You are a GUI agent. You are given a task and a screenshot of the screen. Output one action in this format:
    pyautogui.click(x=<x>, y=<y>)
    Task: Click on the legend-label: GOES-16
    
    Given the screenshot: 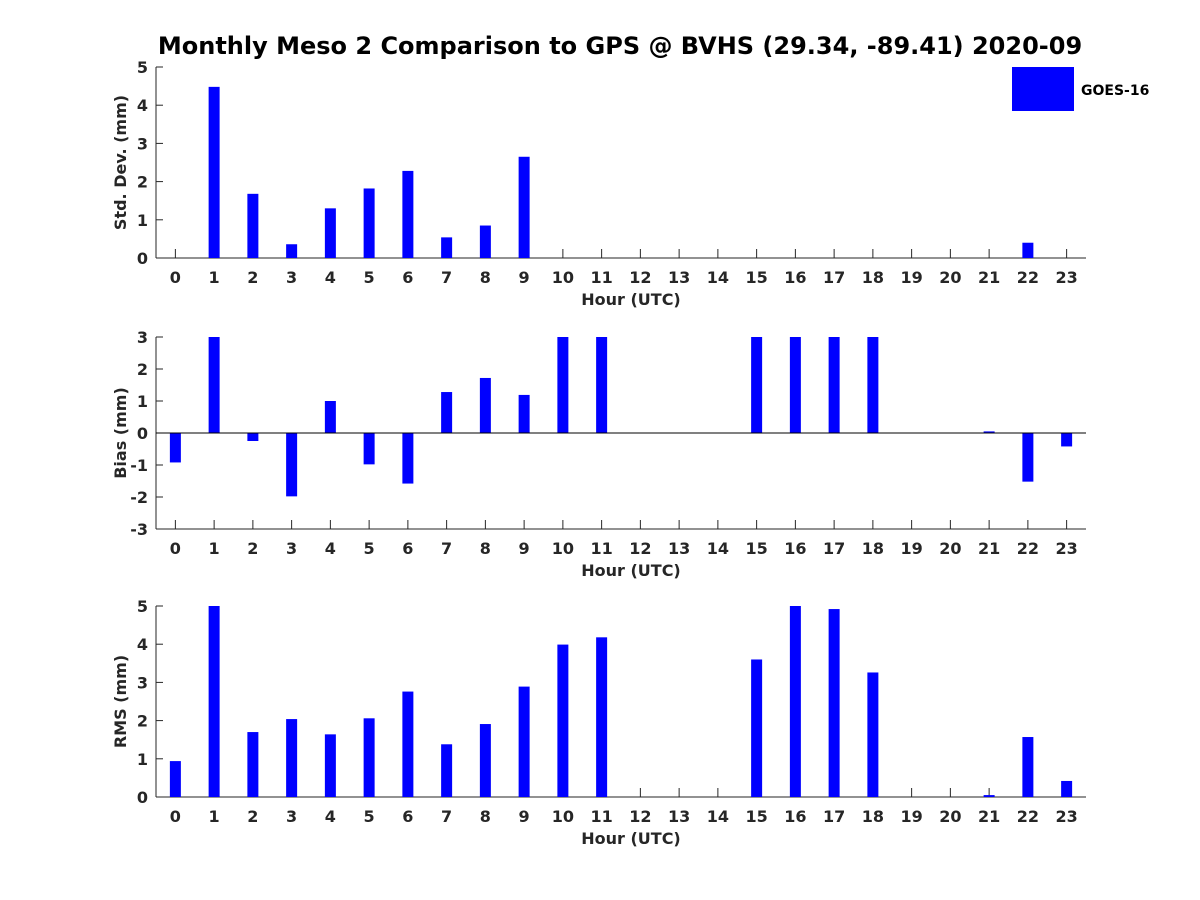 What is the action you would take?
    pyautogui.click(x=1115, y=91)
    